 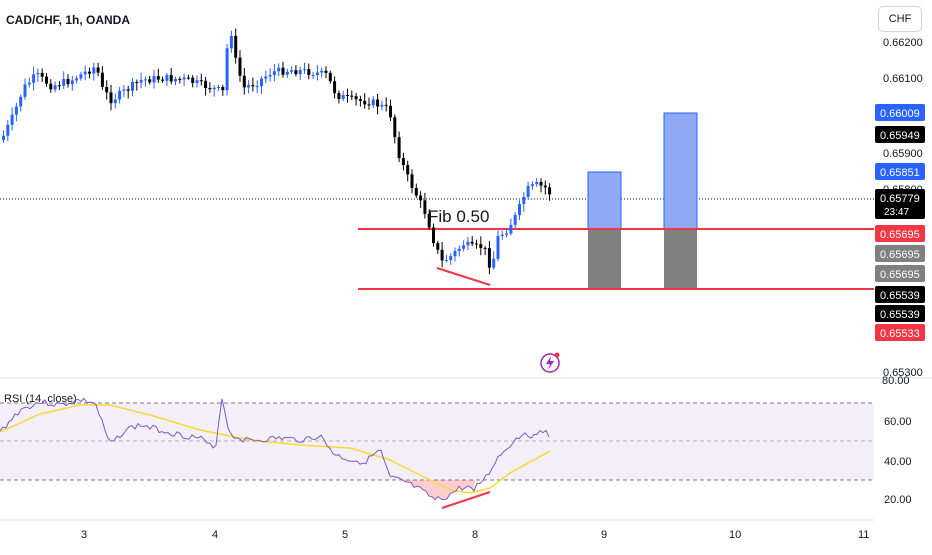 What do you see at coordinates (275, 449) in the screenshot?
I see `rsi-ma-line` at bounding box center [275, 449].